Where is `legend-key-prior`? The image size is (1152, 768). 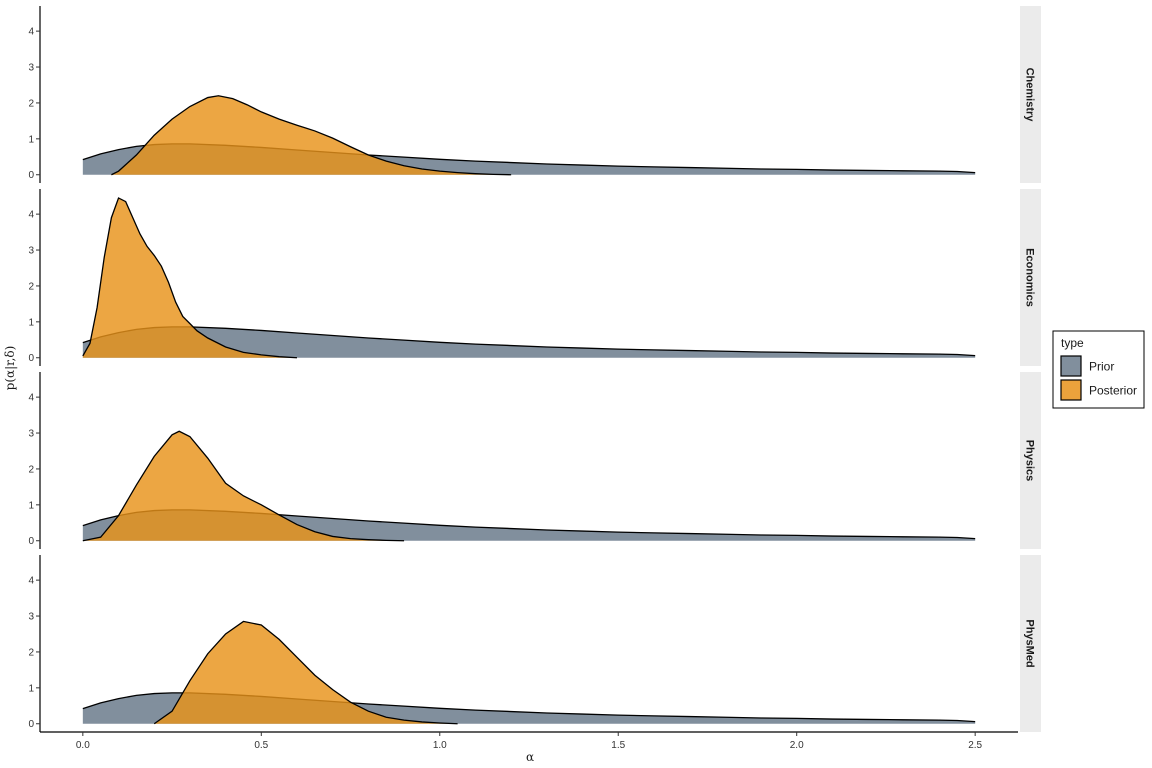
legend-key-prior is located at coordinates (1071, 366).